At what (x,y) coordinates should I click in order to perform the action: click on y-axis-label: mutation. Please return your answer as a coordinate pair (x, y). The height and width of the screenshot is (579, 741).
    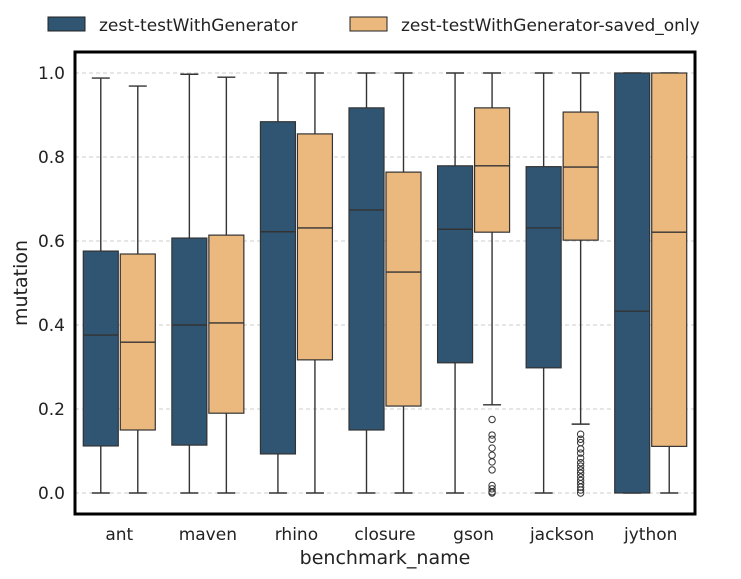
    Looking at the image, I should click on (21, 283).